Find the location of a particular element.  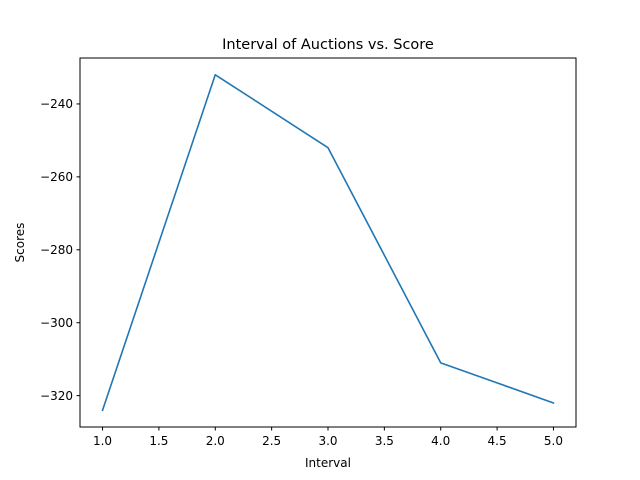

y-tick-label: −300 is located at coordinates (56, 323).